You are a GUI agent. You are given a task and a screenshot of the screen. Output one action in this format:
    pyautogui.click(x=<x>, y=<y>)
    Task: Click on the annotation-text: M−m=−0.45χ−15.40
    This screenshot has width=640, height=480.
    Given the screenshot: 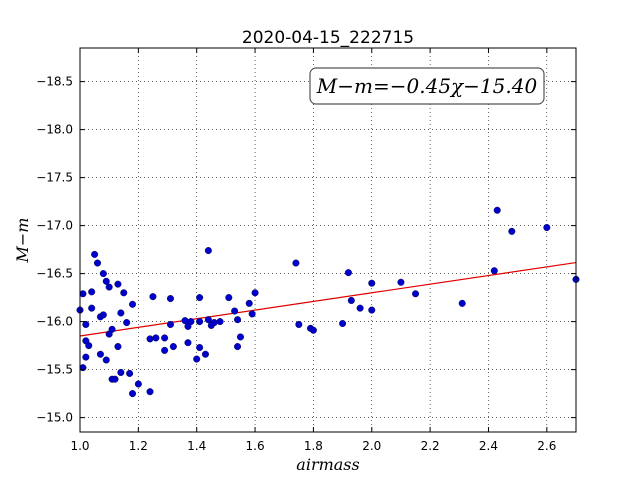 What is the action you would take?
    pyautogui.click(x=427, y=86)
    